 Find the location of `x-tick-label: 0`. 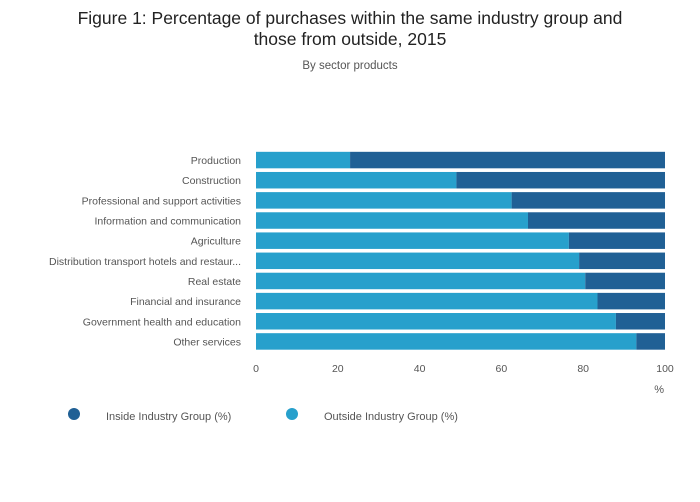

x-tick-label: 0 is located at coordinates (256, 369).